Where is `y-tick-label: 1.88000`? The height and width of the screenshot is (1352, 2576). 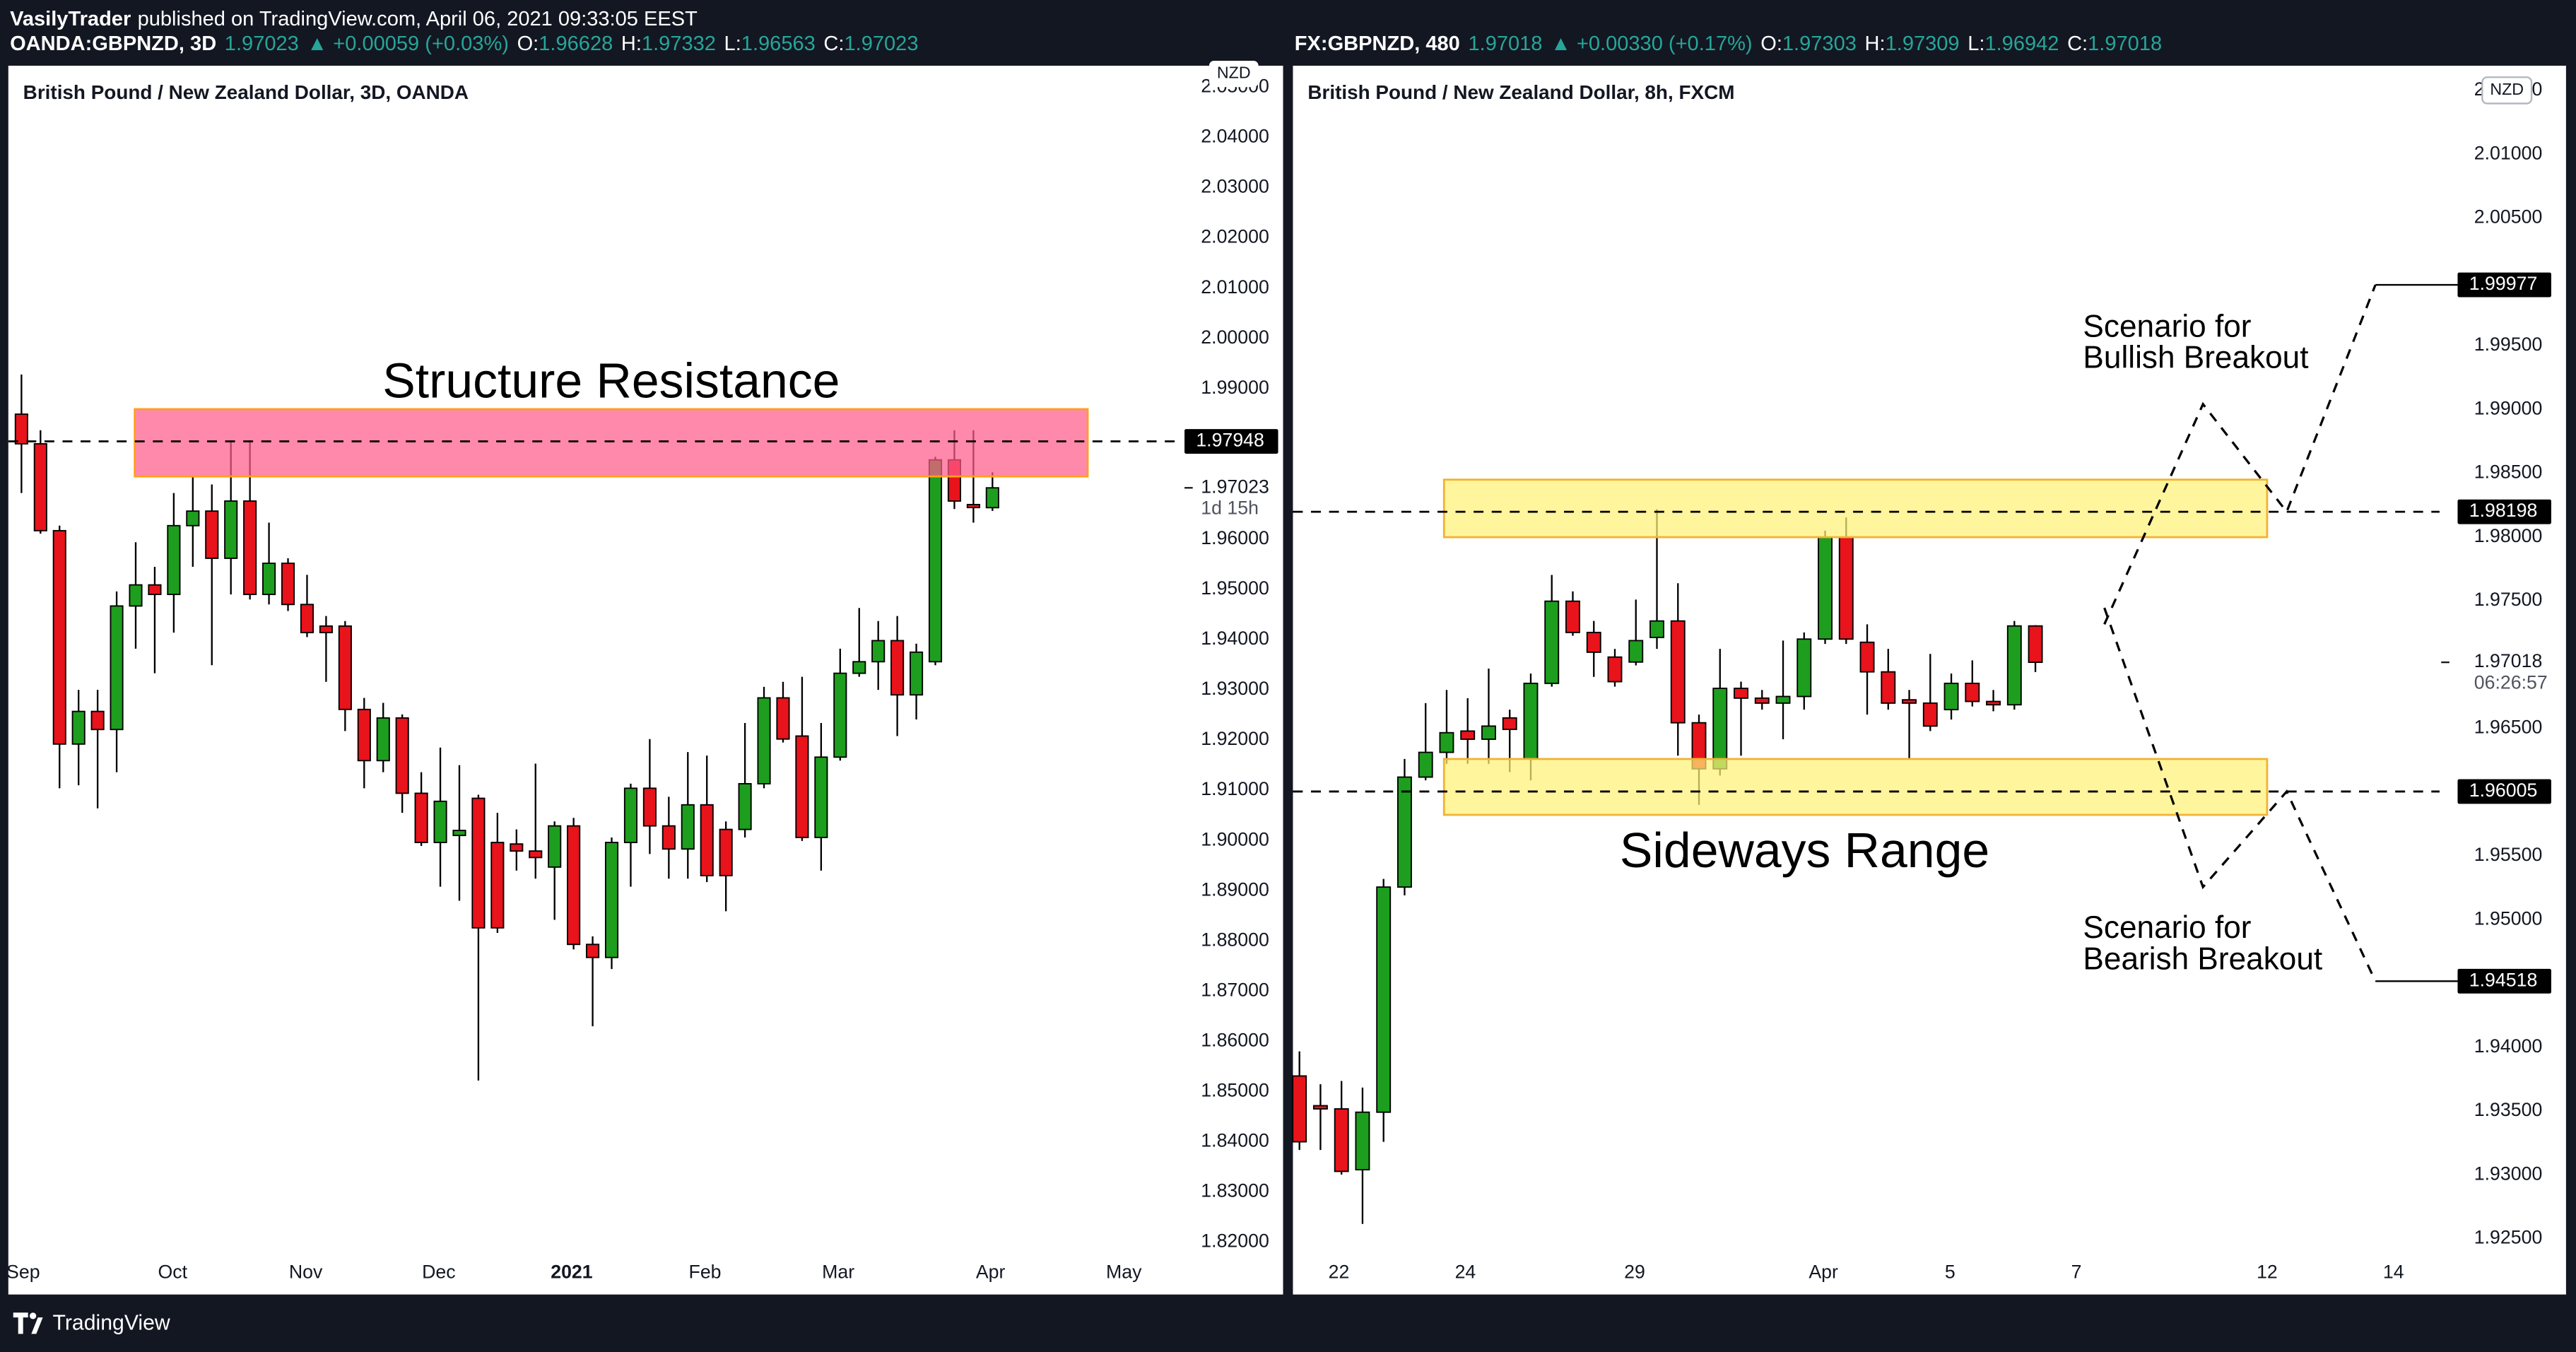 y-tick-label: 1.88000 is located at coordinates (1235, 939).